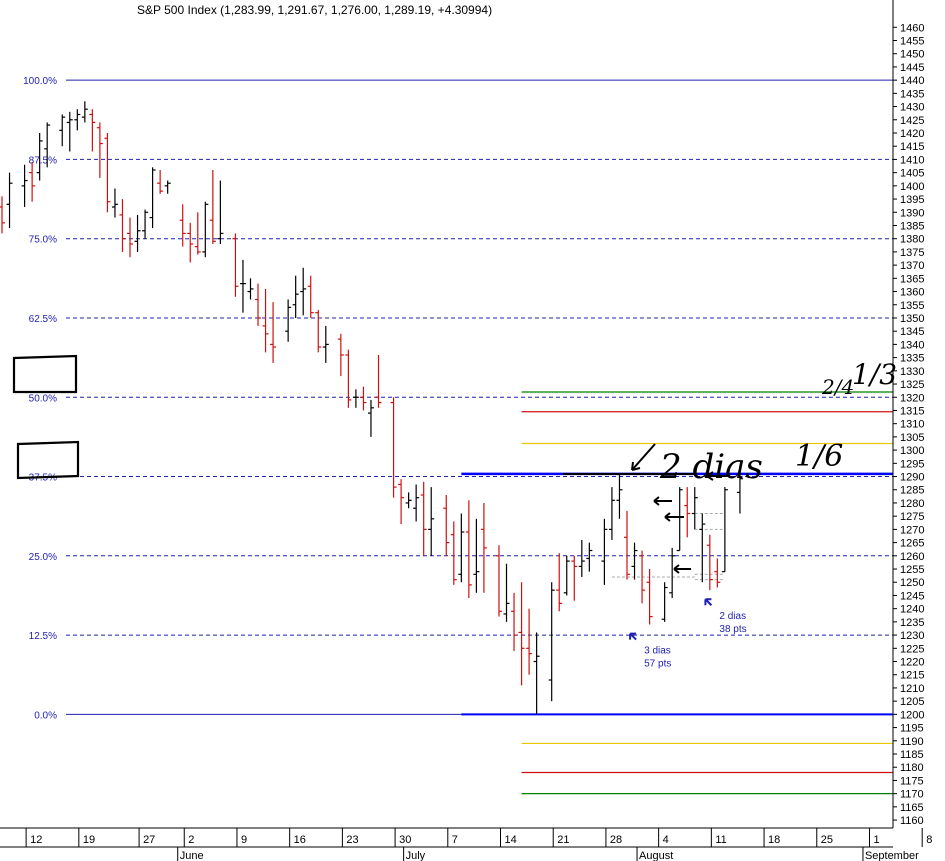 The height and width of the screenshot is (861, 945). What do you see at coordinates (912, 702) in the screenshot?
I see `y-tick-label: 1205` at bounding box center [912, 702].